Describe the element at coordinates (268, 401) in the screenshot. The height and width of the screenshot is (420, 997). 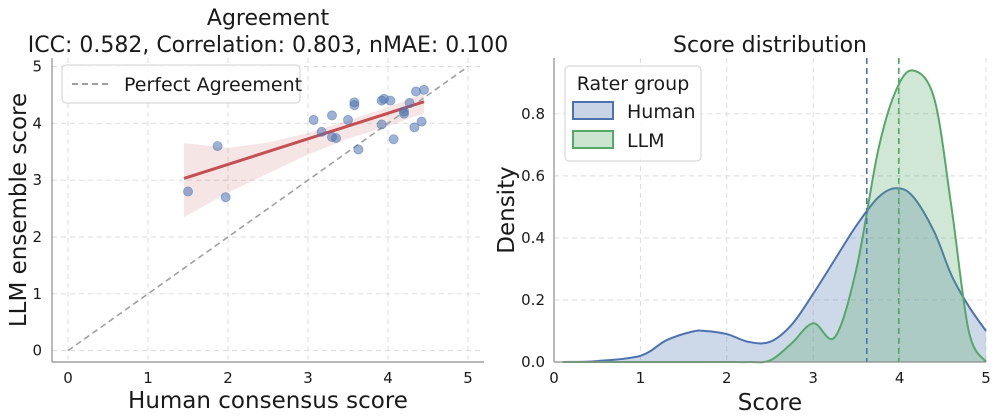
I see `agreement-x-label: Human consensus score` at that location.